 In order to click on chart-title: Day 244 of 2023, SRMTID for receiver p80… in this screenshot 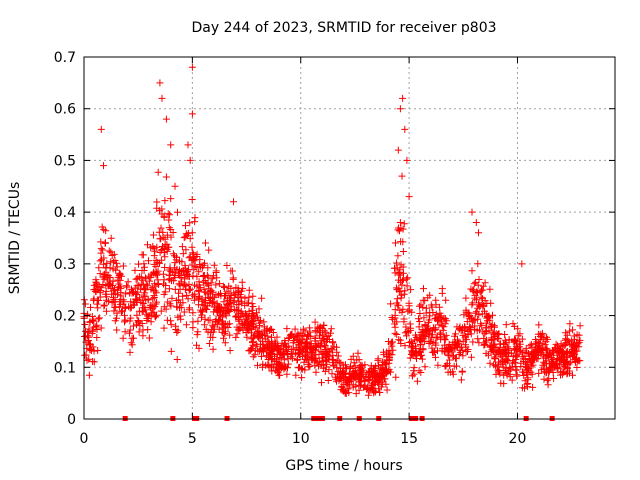, I will do `click(343, 28)`.